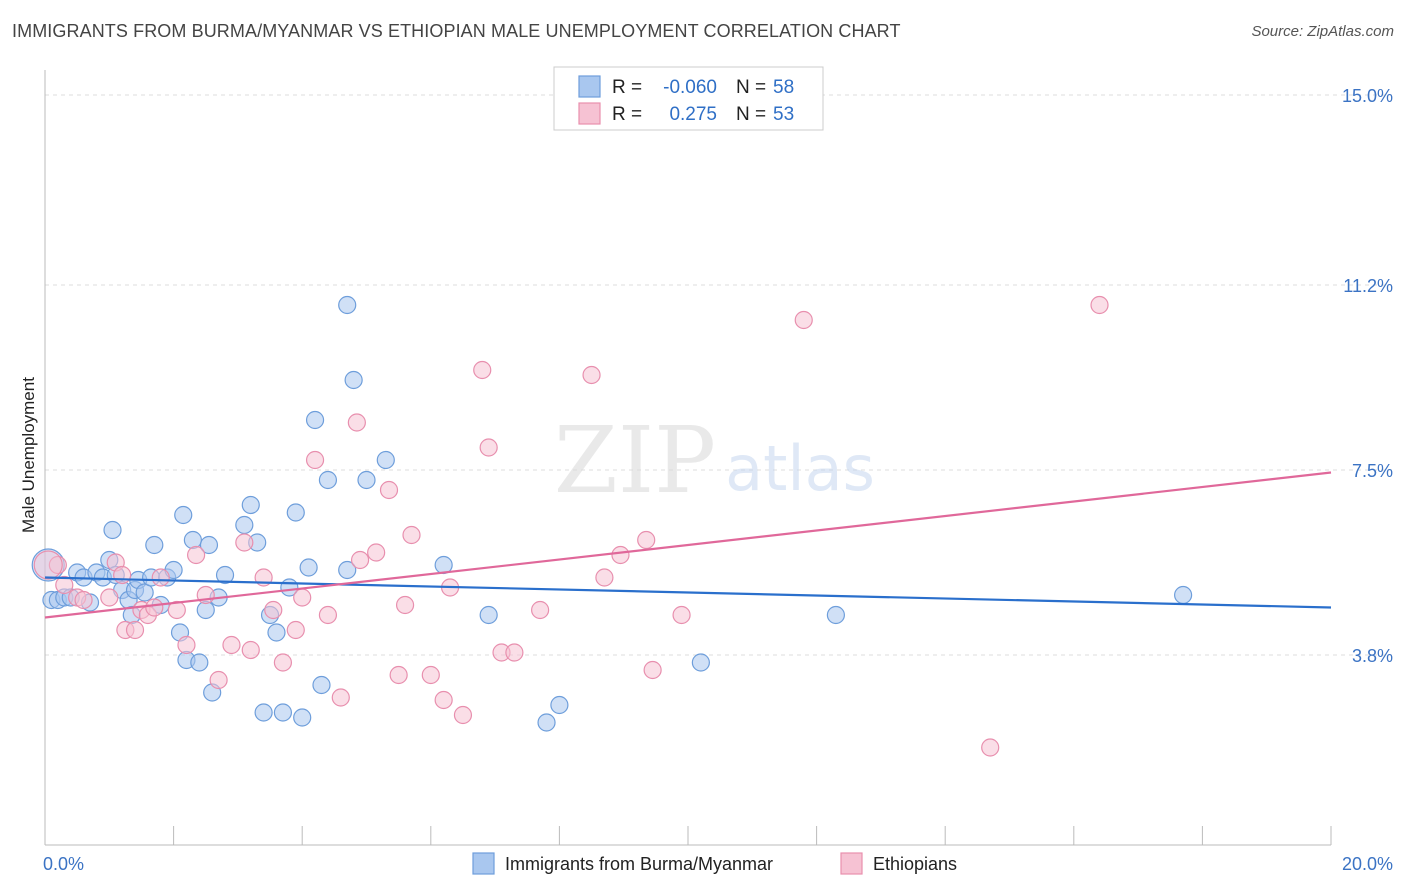 The height and width of the screenshot is (892, 1406). I want to click on watermark-atlas: atlas, so click(800, 468).